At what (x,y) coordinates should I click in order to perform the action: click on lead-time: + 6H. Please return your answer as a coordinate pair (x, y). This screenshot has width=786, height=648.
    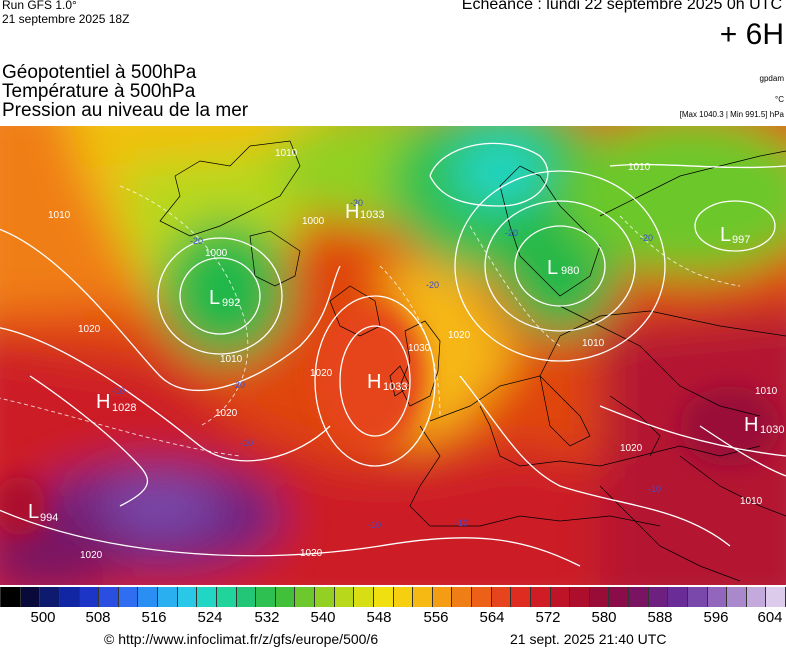
    Looking at the image, I should click on (751, 34).